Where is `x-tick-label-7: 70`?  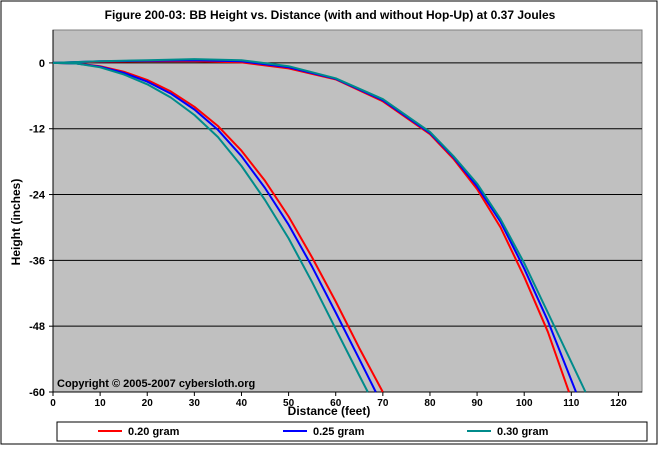 x-tick-label-7: 70 is located at coordinates (383, 403).